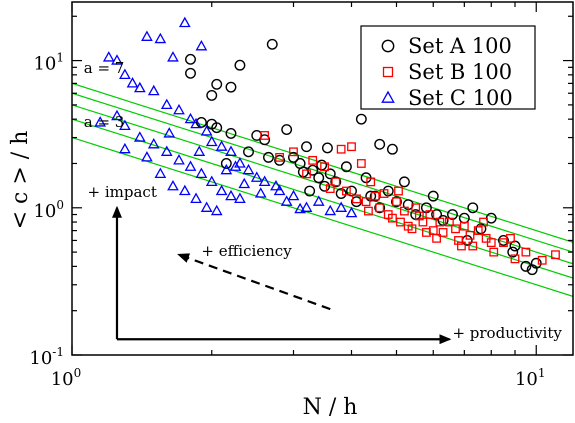 The image size is (575, 423). What do you see at coordinates (460, 72) in the screenshot?
I see `legend-label: Set B 100` at bounding box center [460, 72].